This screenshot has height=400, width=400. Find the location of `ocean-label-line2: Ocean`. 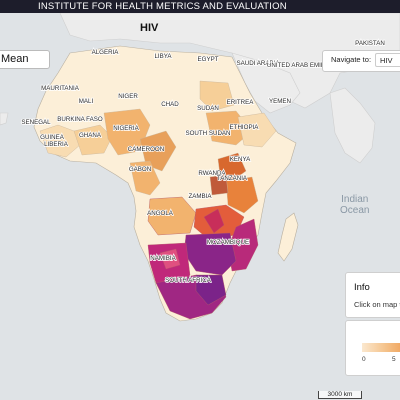

ocean-label-line2: Ocean is located at coordinates (355, 210).